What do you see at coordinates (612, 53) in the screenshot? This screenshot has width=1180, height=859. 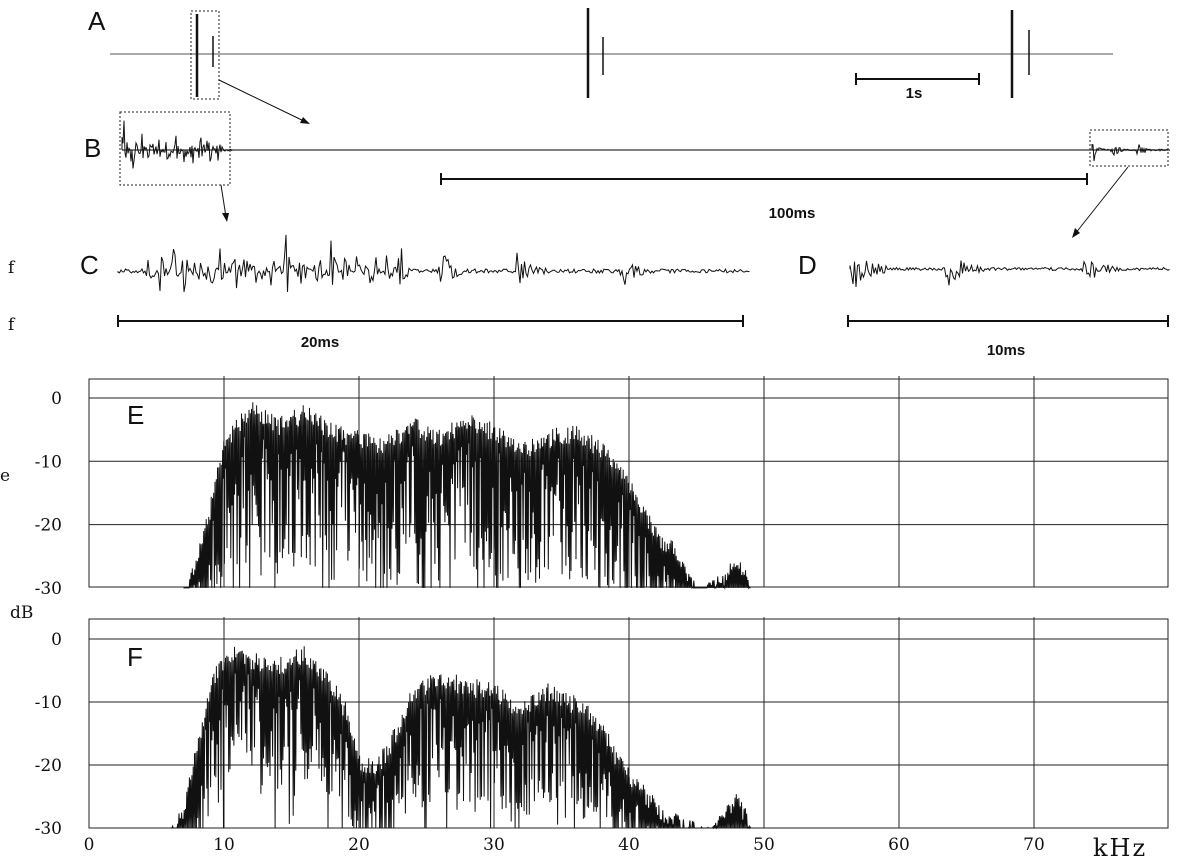 I see `trace-a-bursts` at bounding box center [612, 53].